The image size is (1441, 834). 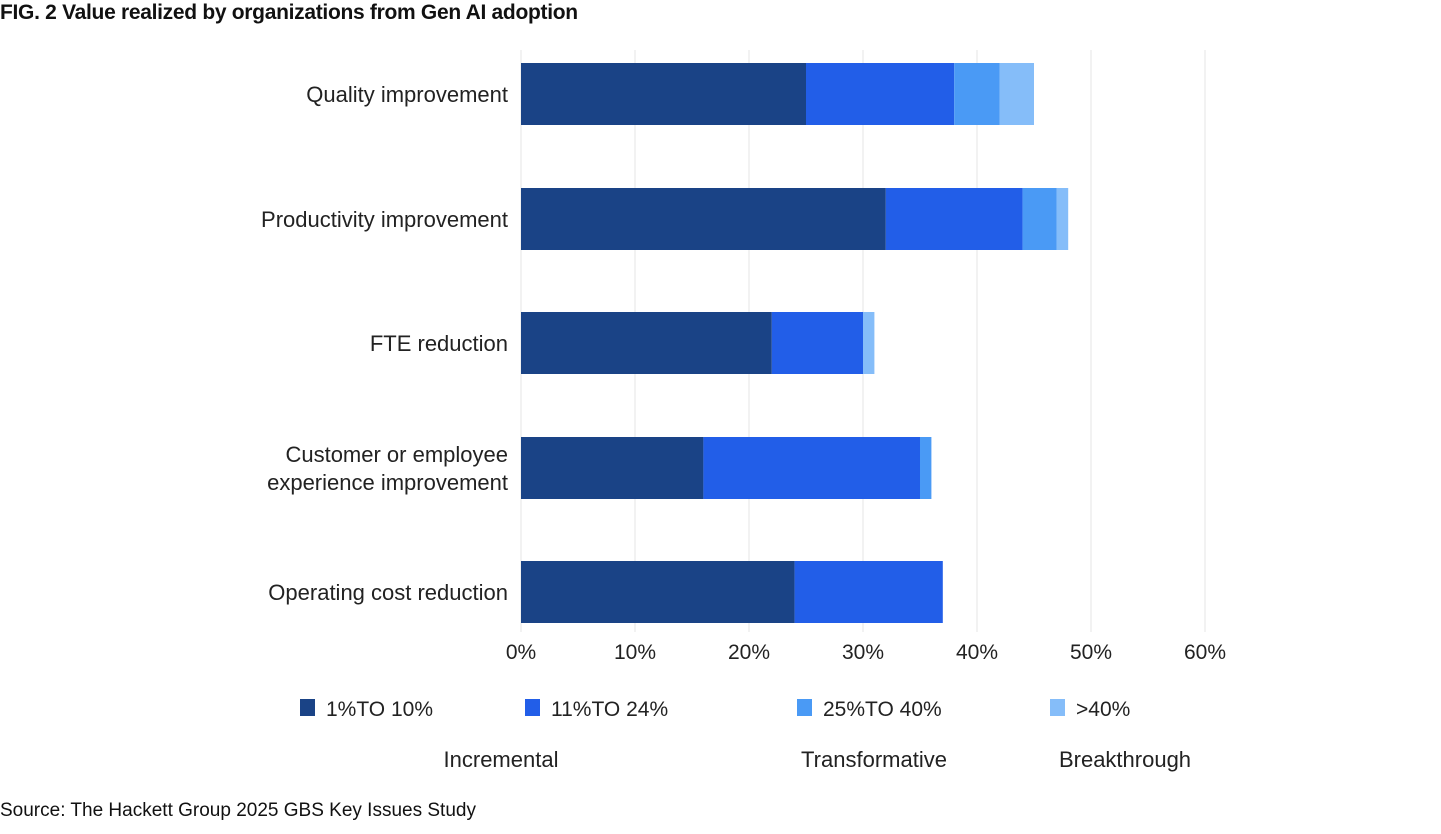 What do you see at coordinates (874, 759) in the screenshot?
I see `legend-group-label: Transformative` at bounding box center [874, 759].